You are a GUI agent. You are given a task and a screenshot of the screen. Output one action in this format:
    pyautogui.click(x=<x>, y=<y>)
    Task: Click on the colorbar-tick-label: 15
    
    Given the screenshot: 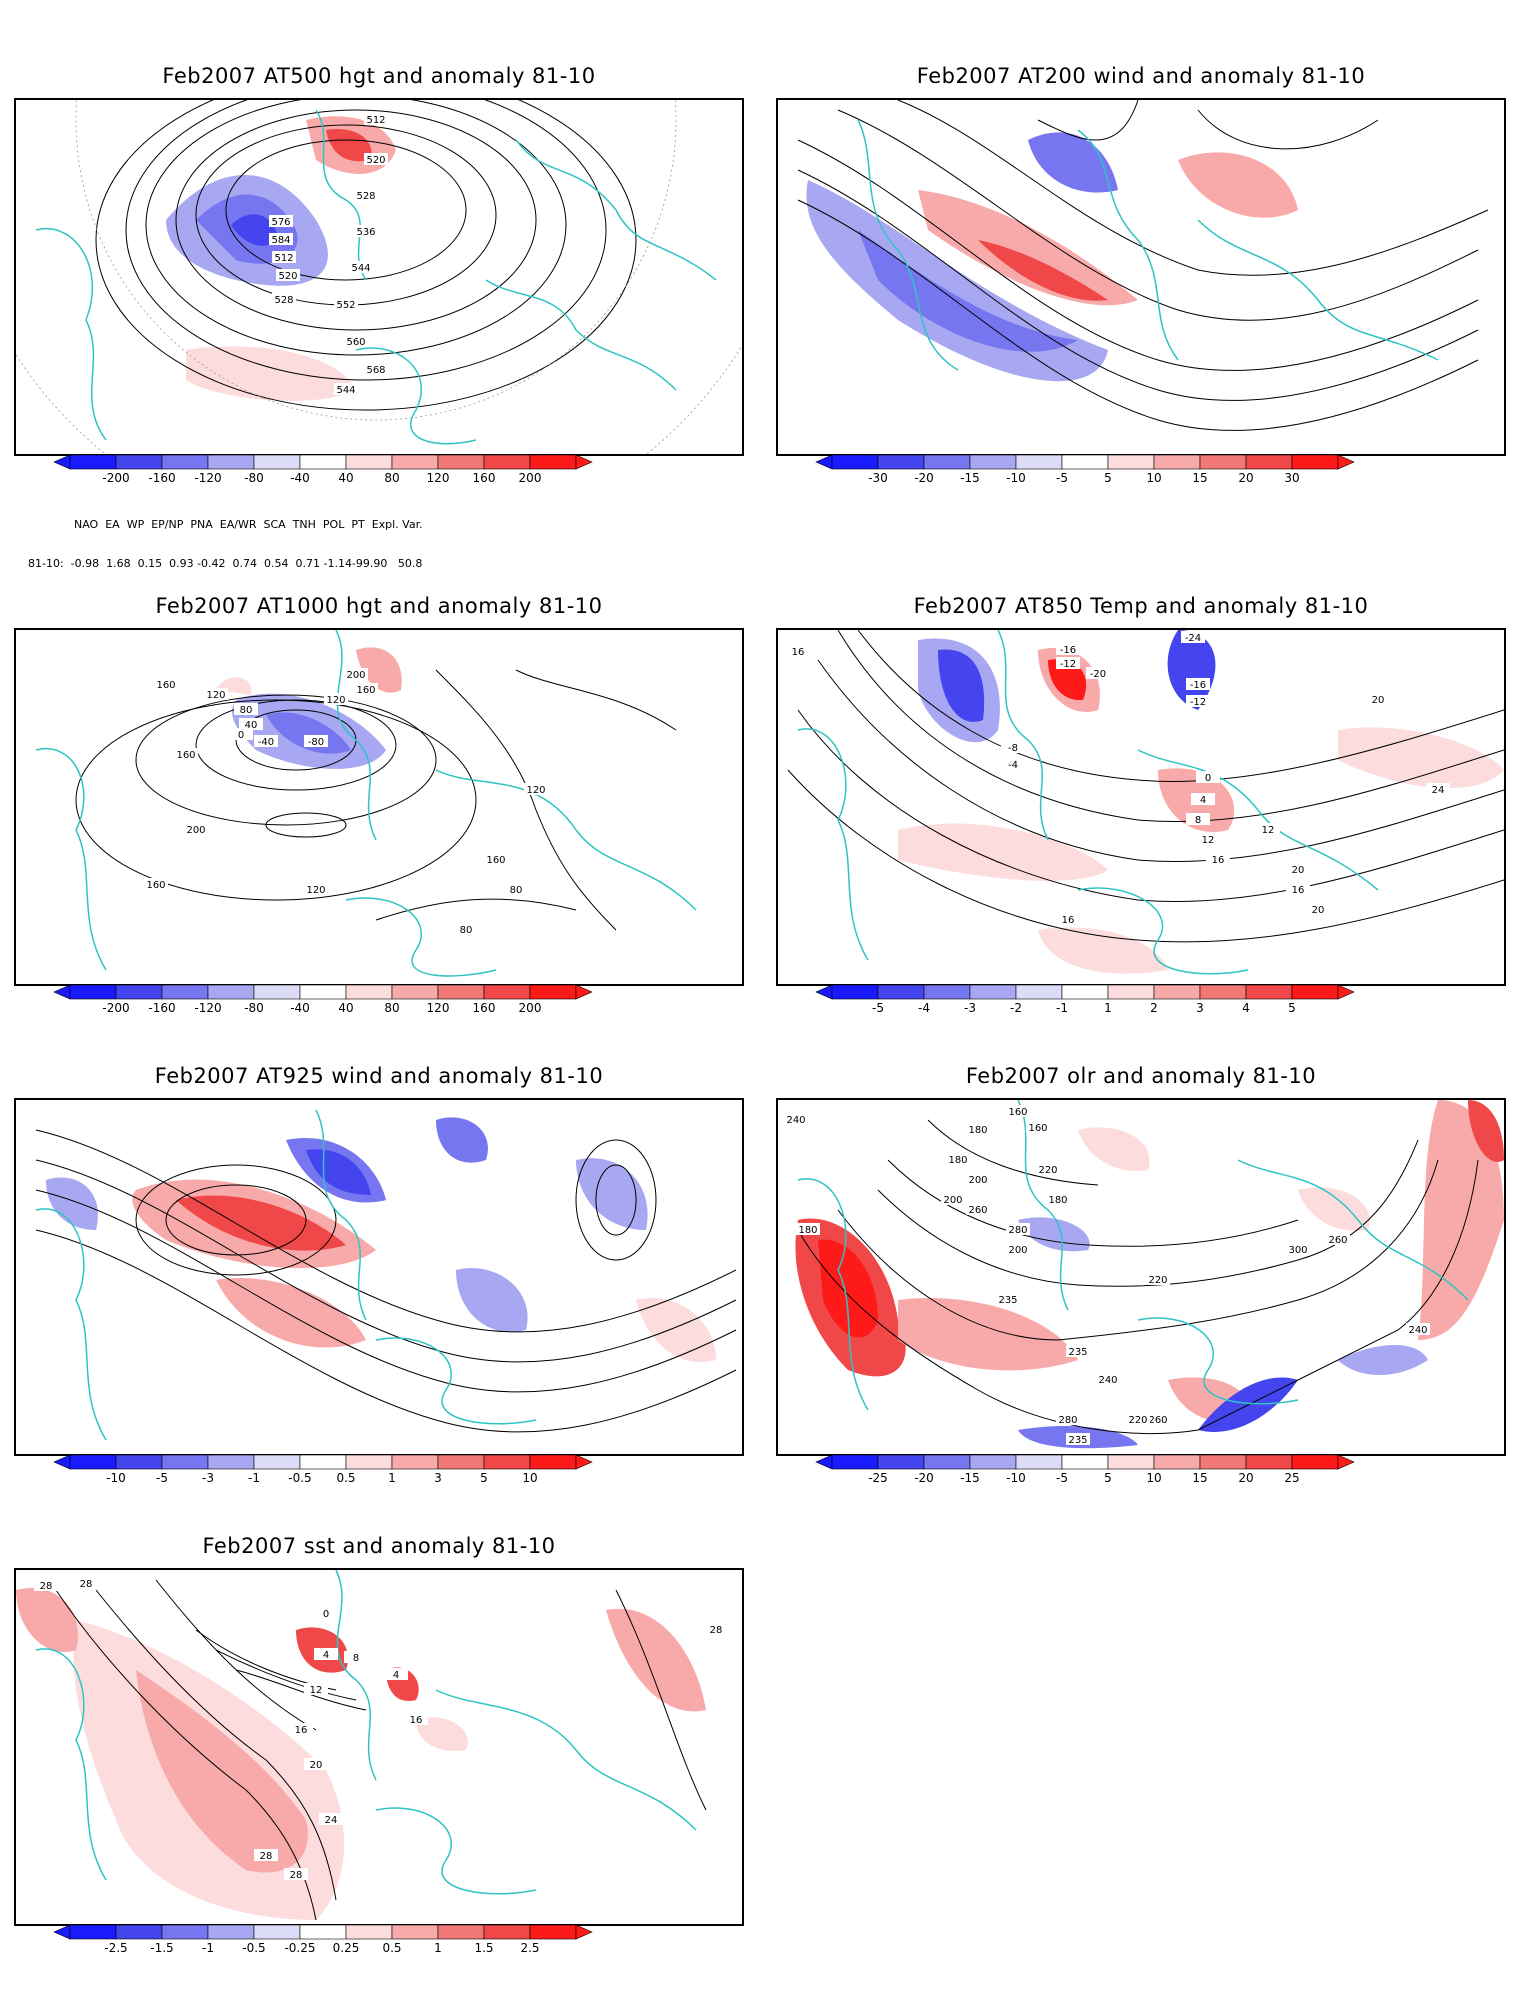 What is the action you would take?
    pyautogui.click(x=1199, y=478)
    